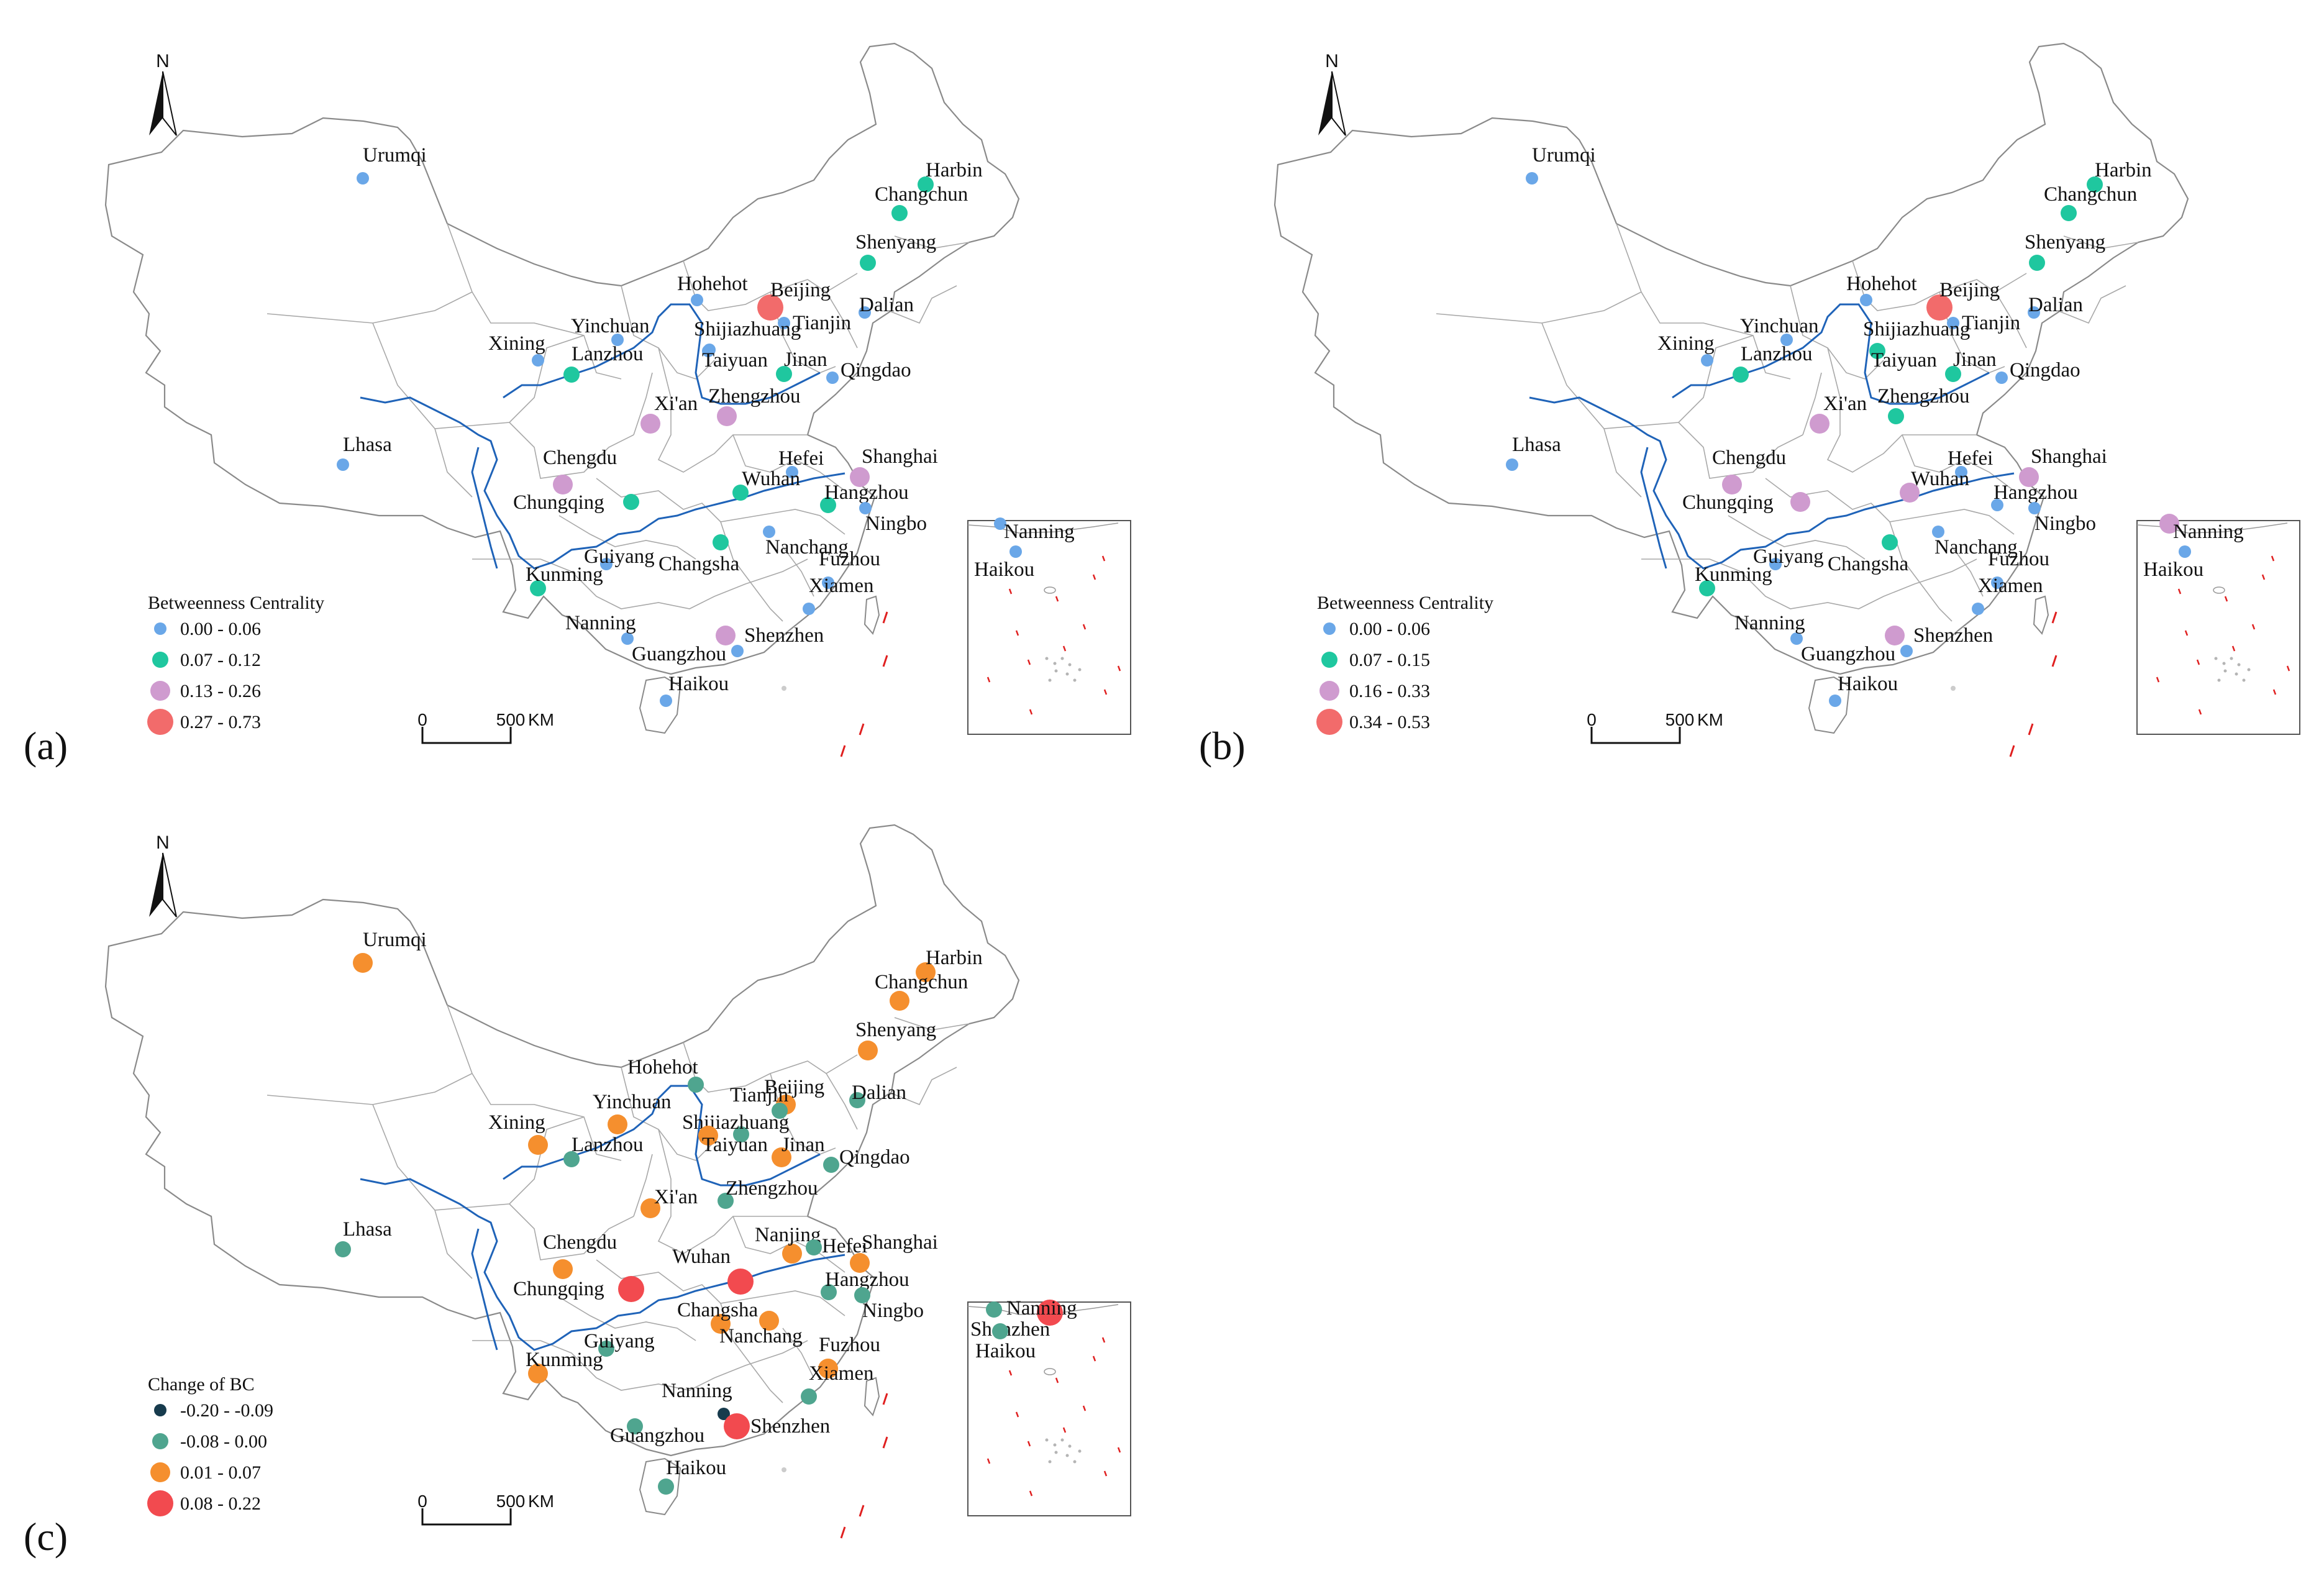 The height and width of the screenshot is (1581, 2324). Describe the element at coordinates (1332, 103) in the screenshot. I see `north-arrow-icon` at that location.